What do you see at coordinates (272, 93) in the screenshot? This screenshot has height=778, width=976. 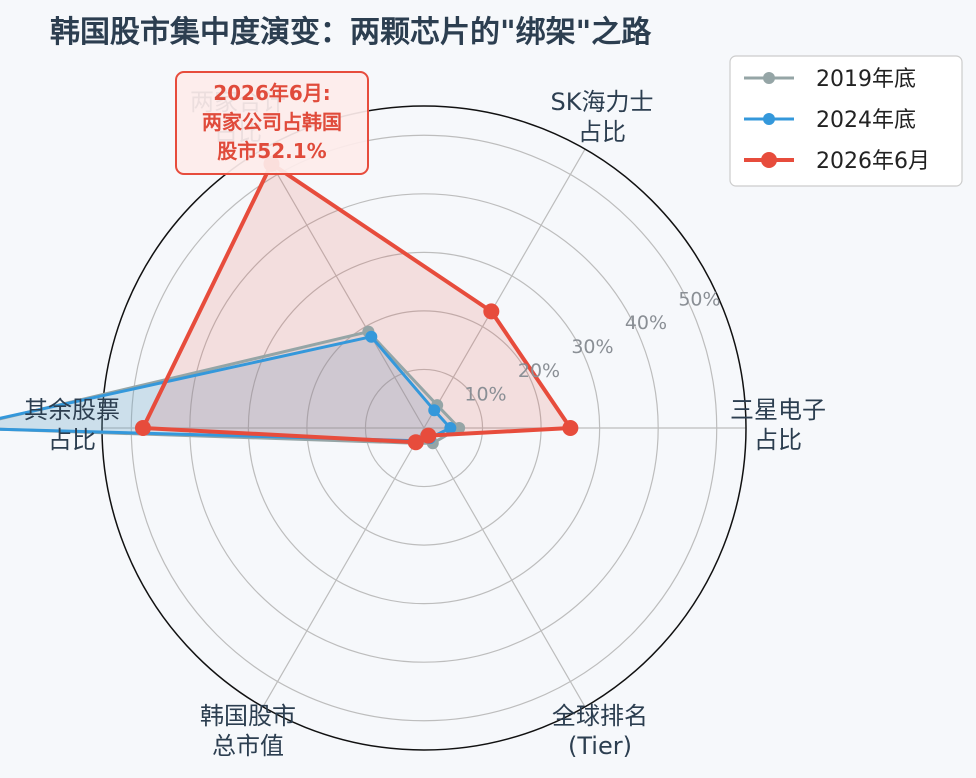 I see `annotation-line-1: 2026年6月:` at bounding box center [272, 93].